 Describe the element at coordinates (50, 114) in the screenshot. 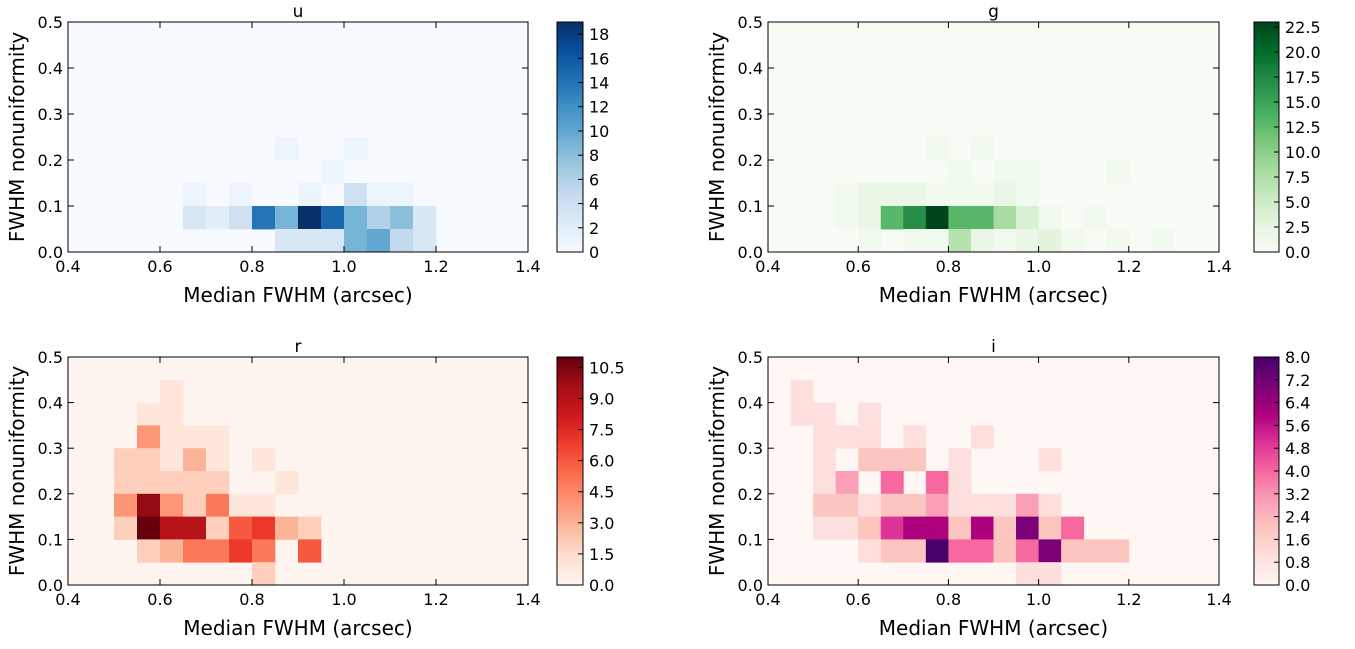

I see `y-tick-label: 0.3` at that location.